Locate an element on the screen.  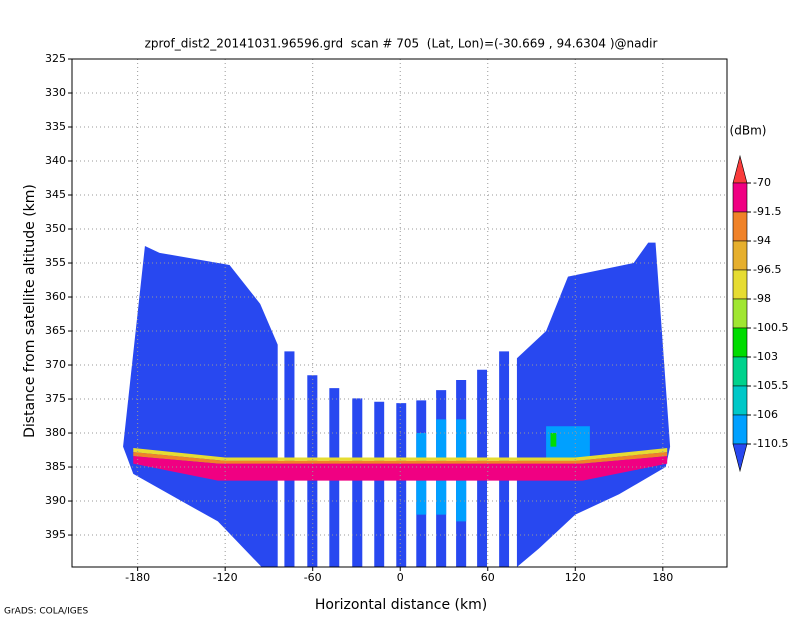
x-tick-label: 0 is located at coordinates (400, 577).